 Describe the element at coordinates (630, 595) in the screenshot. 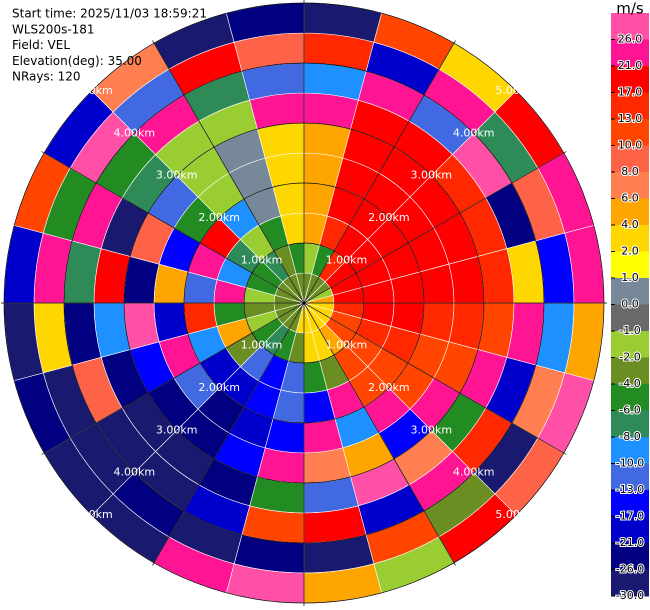

I see `colorbar-tick-label: -30.0` at that location.